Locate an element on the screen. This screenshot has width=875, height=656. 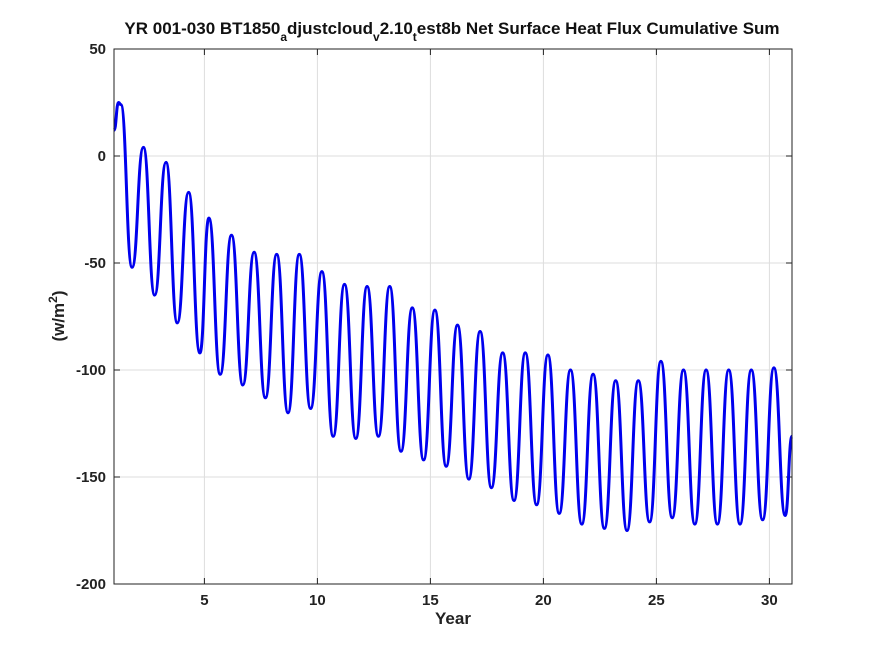
x-tick-label: 10 is located at coordinates (317, 600).